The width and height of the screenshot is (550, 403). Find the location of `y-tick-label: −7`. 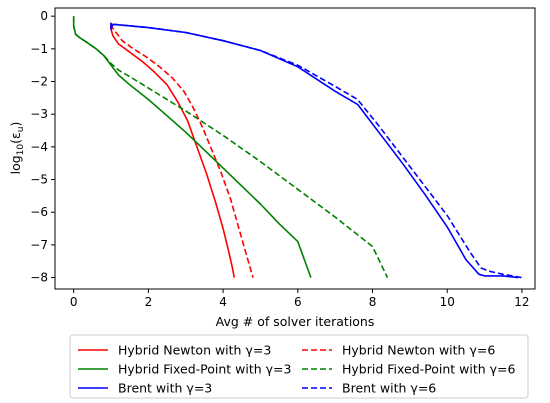

y-tick-label: −7 is located at coordinates (39, 245).